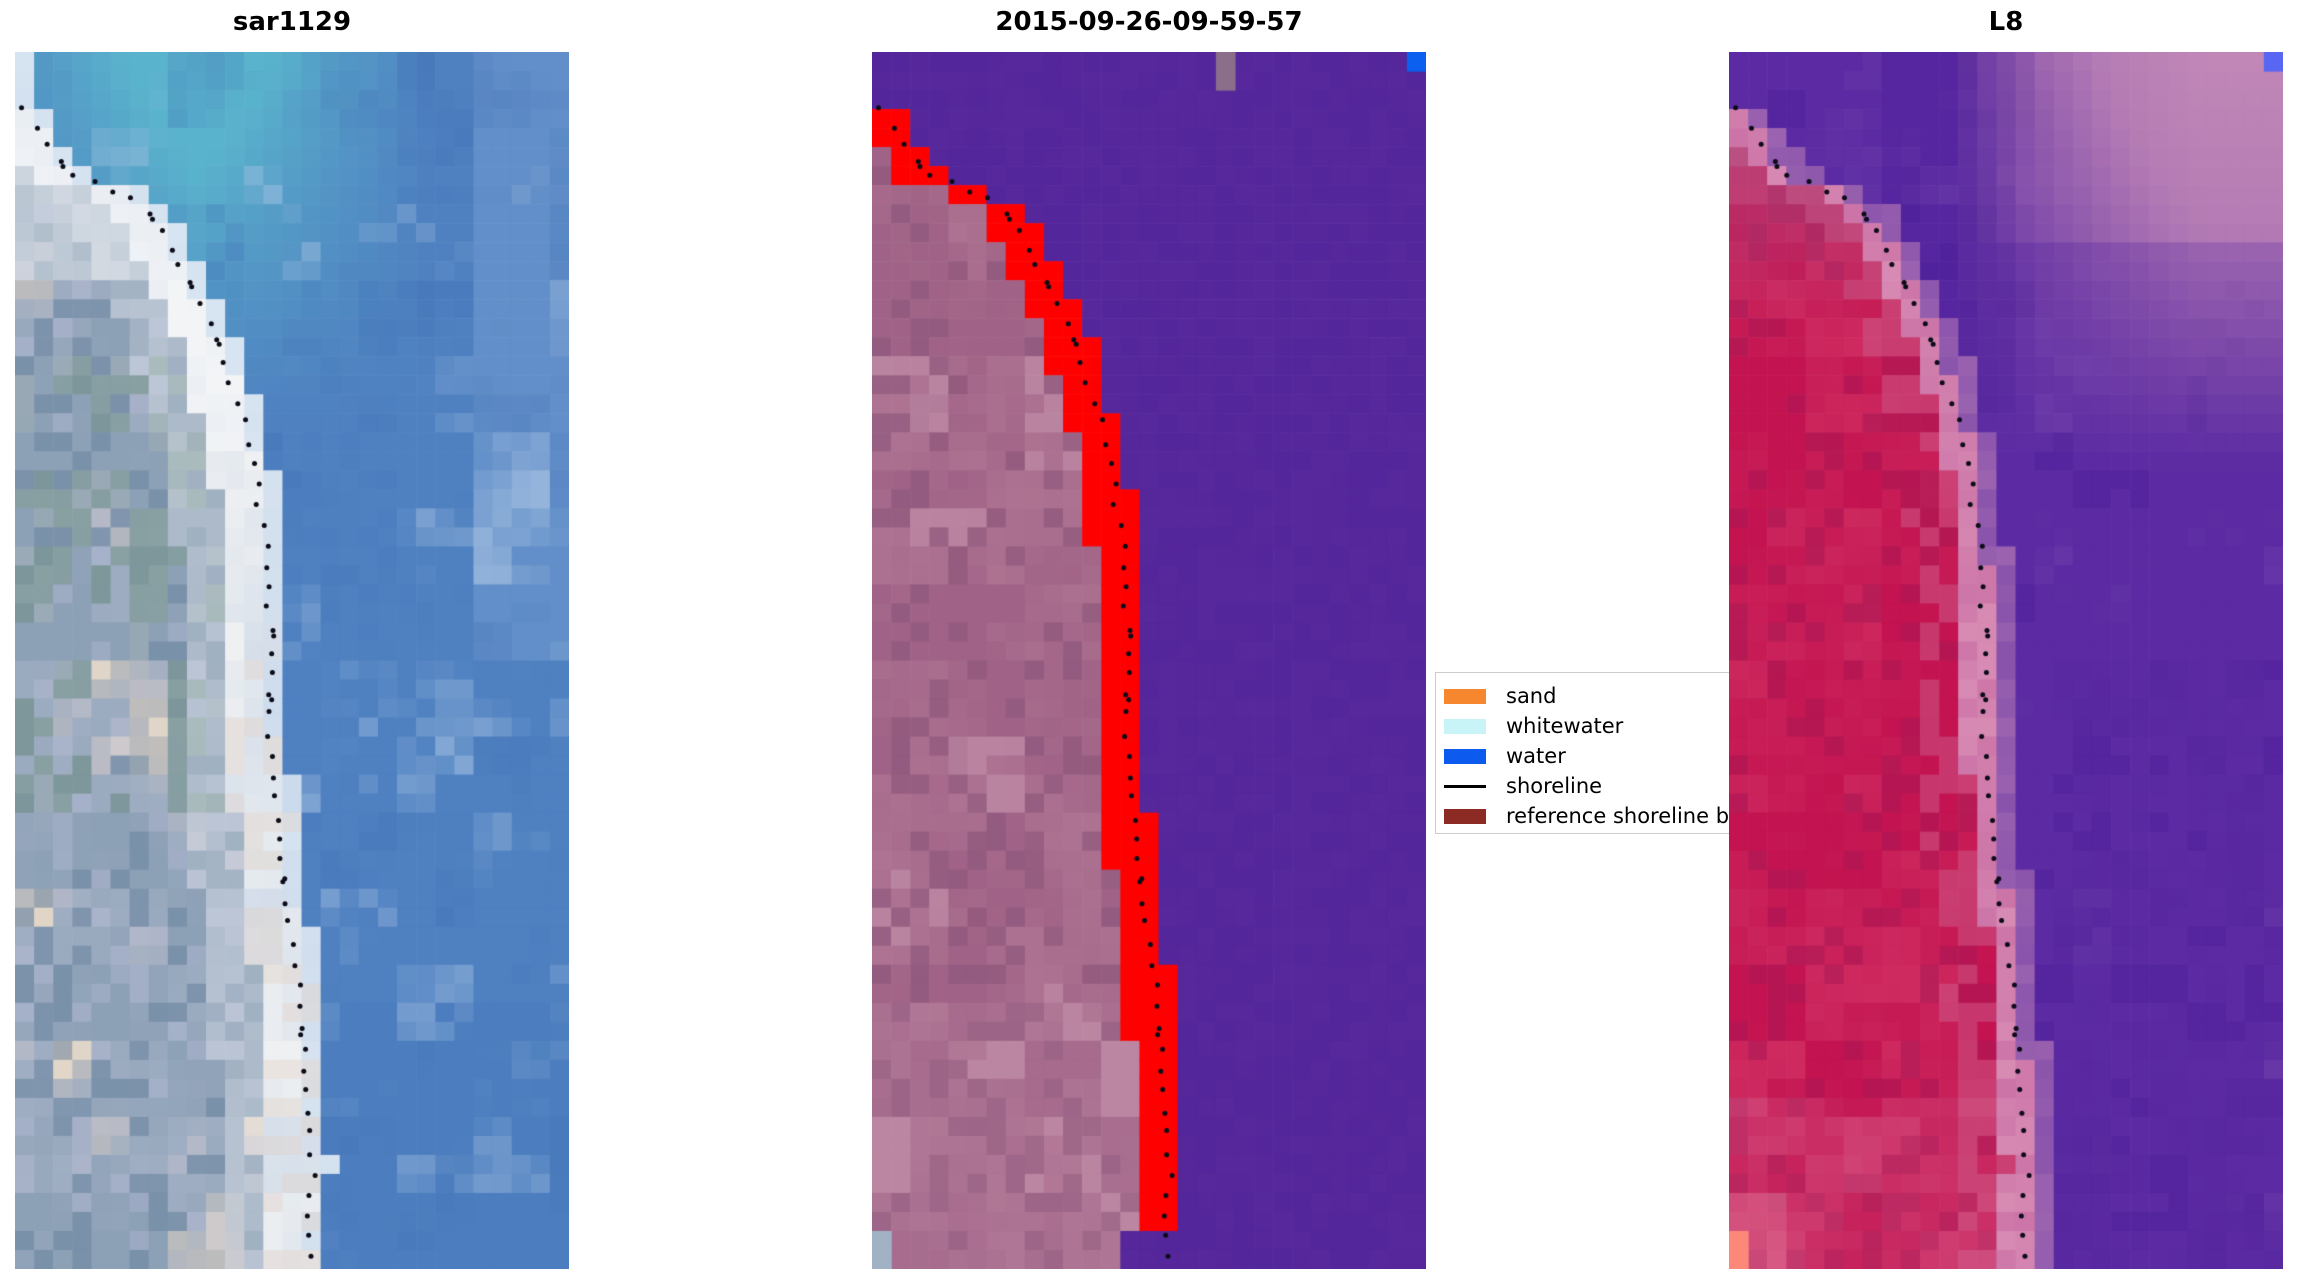 Image resolution: width=2297 pixels, height=1283 pixels. What do you see at coordinates (1465, 786) in the screenshot?
I see `shoreline-line-swatch` at bounding box center [1465, 786].